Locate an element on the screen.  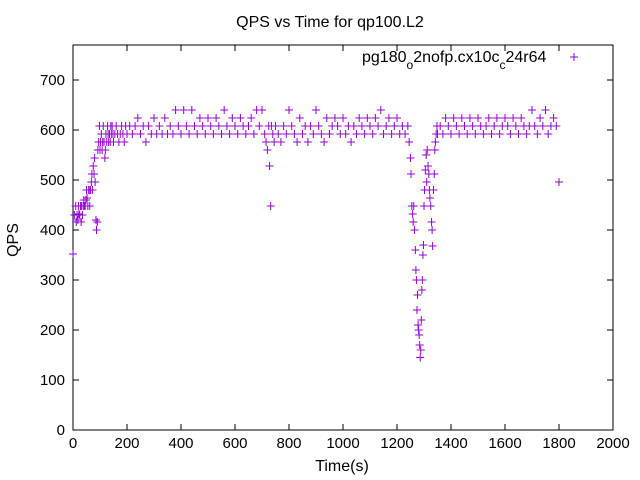
y-axis-label: QPS is located at coordinates (13, 240).